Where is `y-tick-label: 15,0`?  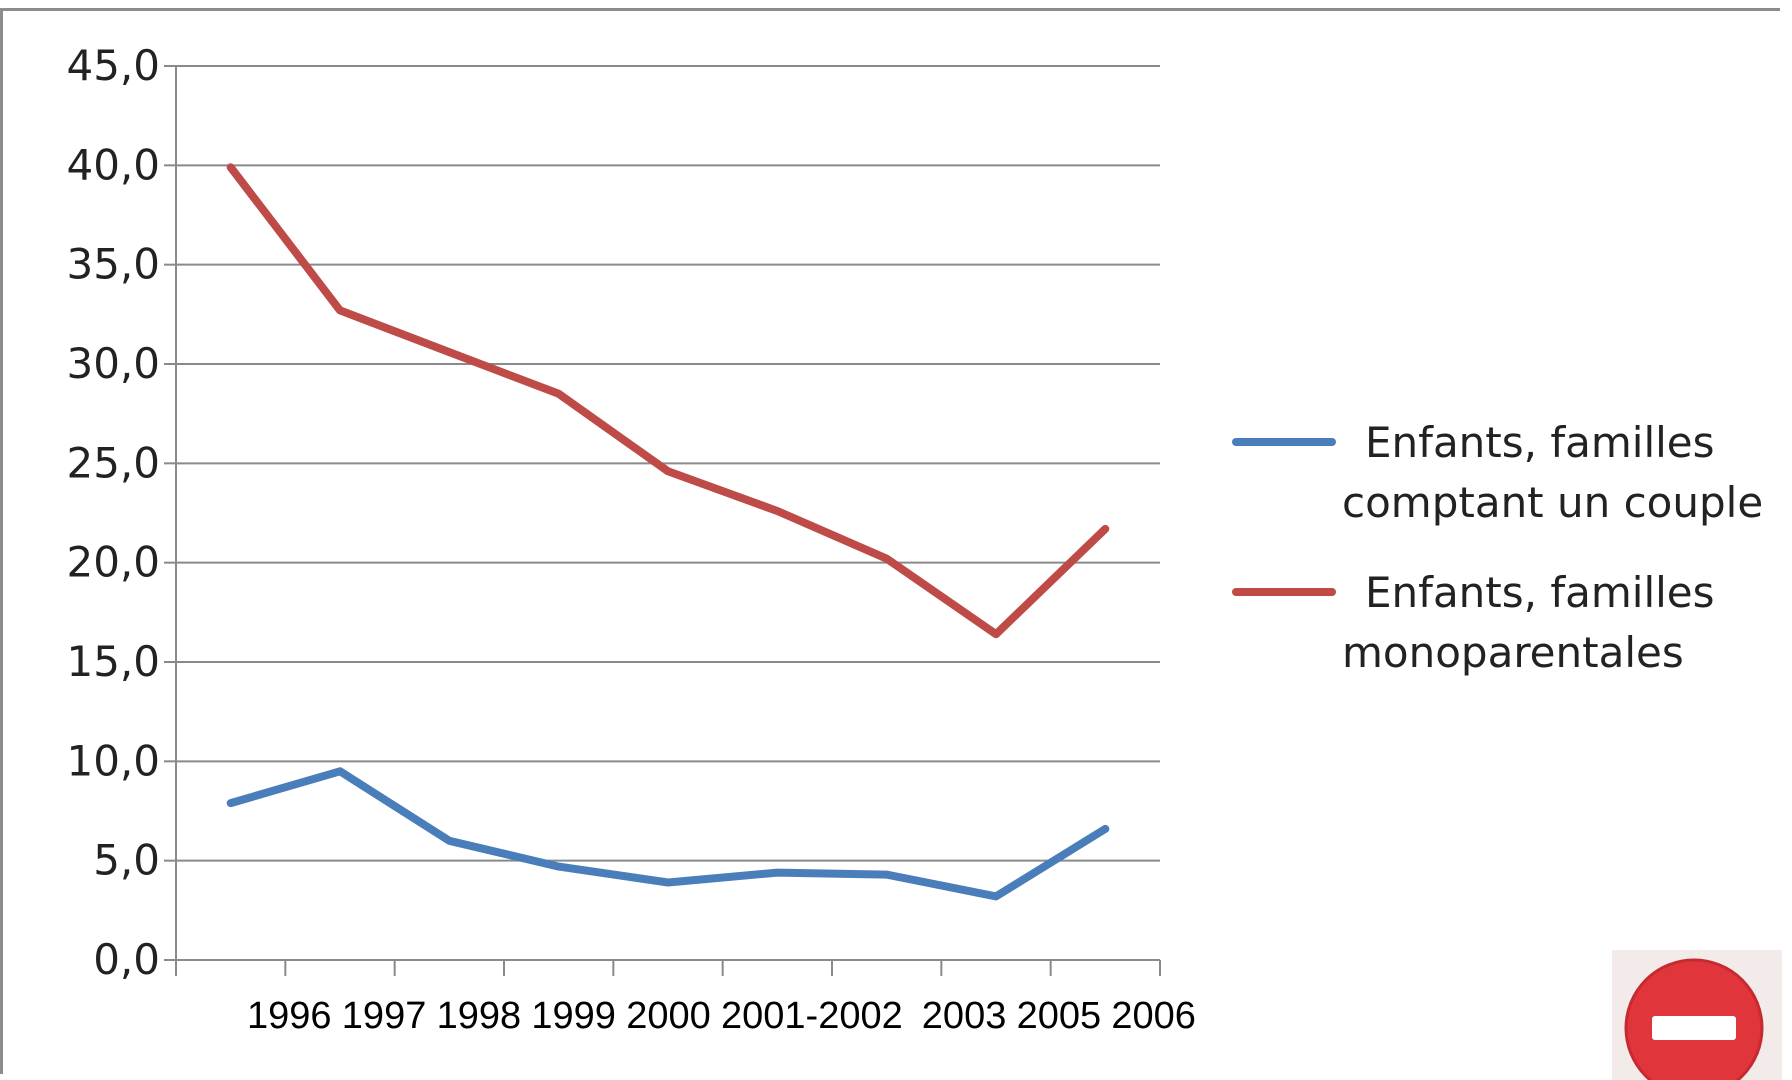
y-tick-label: 15,0 is located at coordinates (113, 661).